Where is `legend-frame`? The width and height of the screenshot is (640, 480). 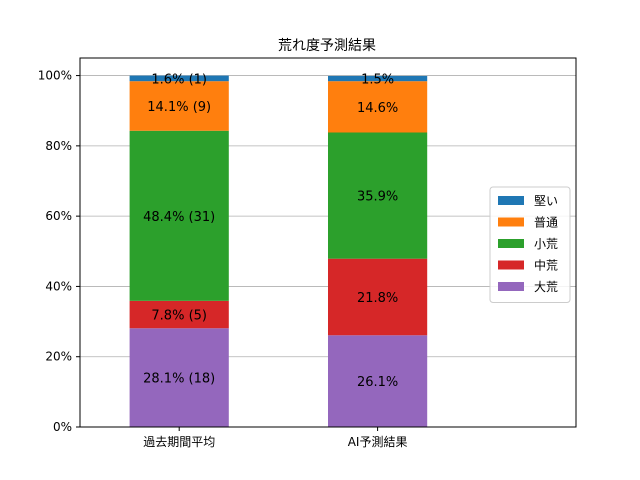
legend-frame is located at coordinates (530, 244).